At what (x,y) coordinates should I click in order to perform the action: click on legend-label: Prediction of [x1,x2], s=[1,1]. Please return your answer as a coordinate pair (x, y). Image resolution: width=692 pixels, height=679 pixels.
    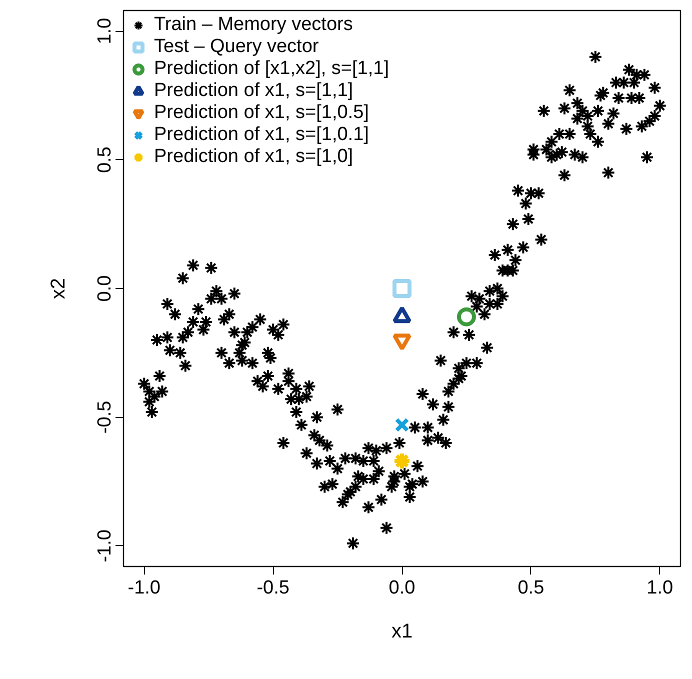
    Looking at the image, I should click on (271, 69).